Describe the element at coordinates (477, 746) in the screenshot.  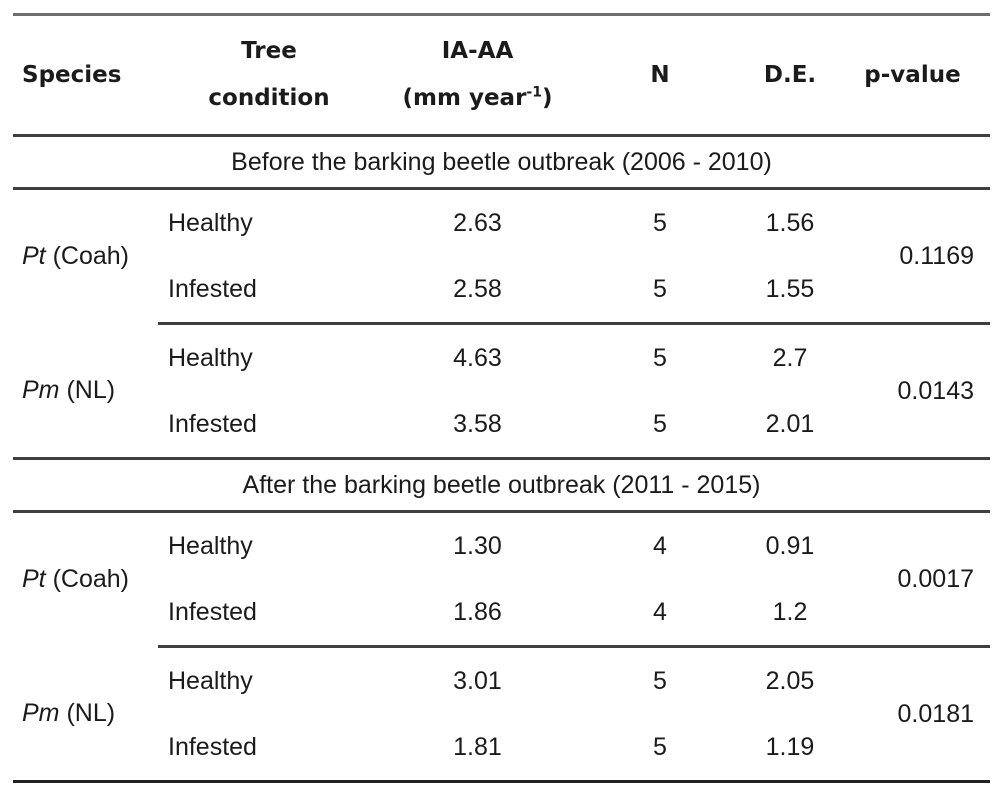
I see `iaaa-value-cell: 1.81` at that location.